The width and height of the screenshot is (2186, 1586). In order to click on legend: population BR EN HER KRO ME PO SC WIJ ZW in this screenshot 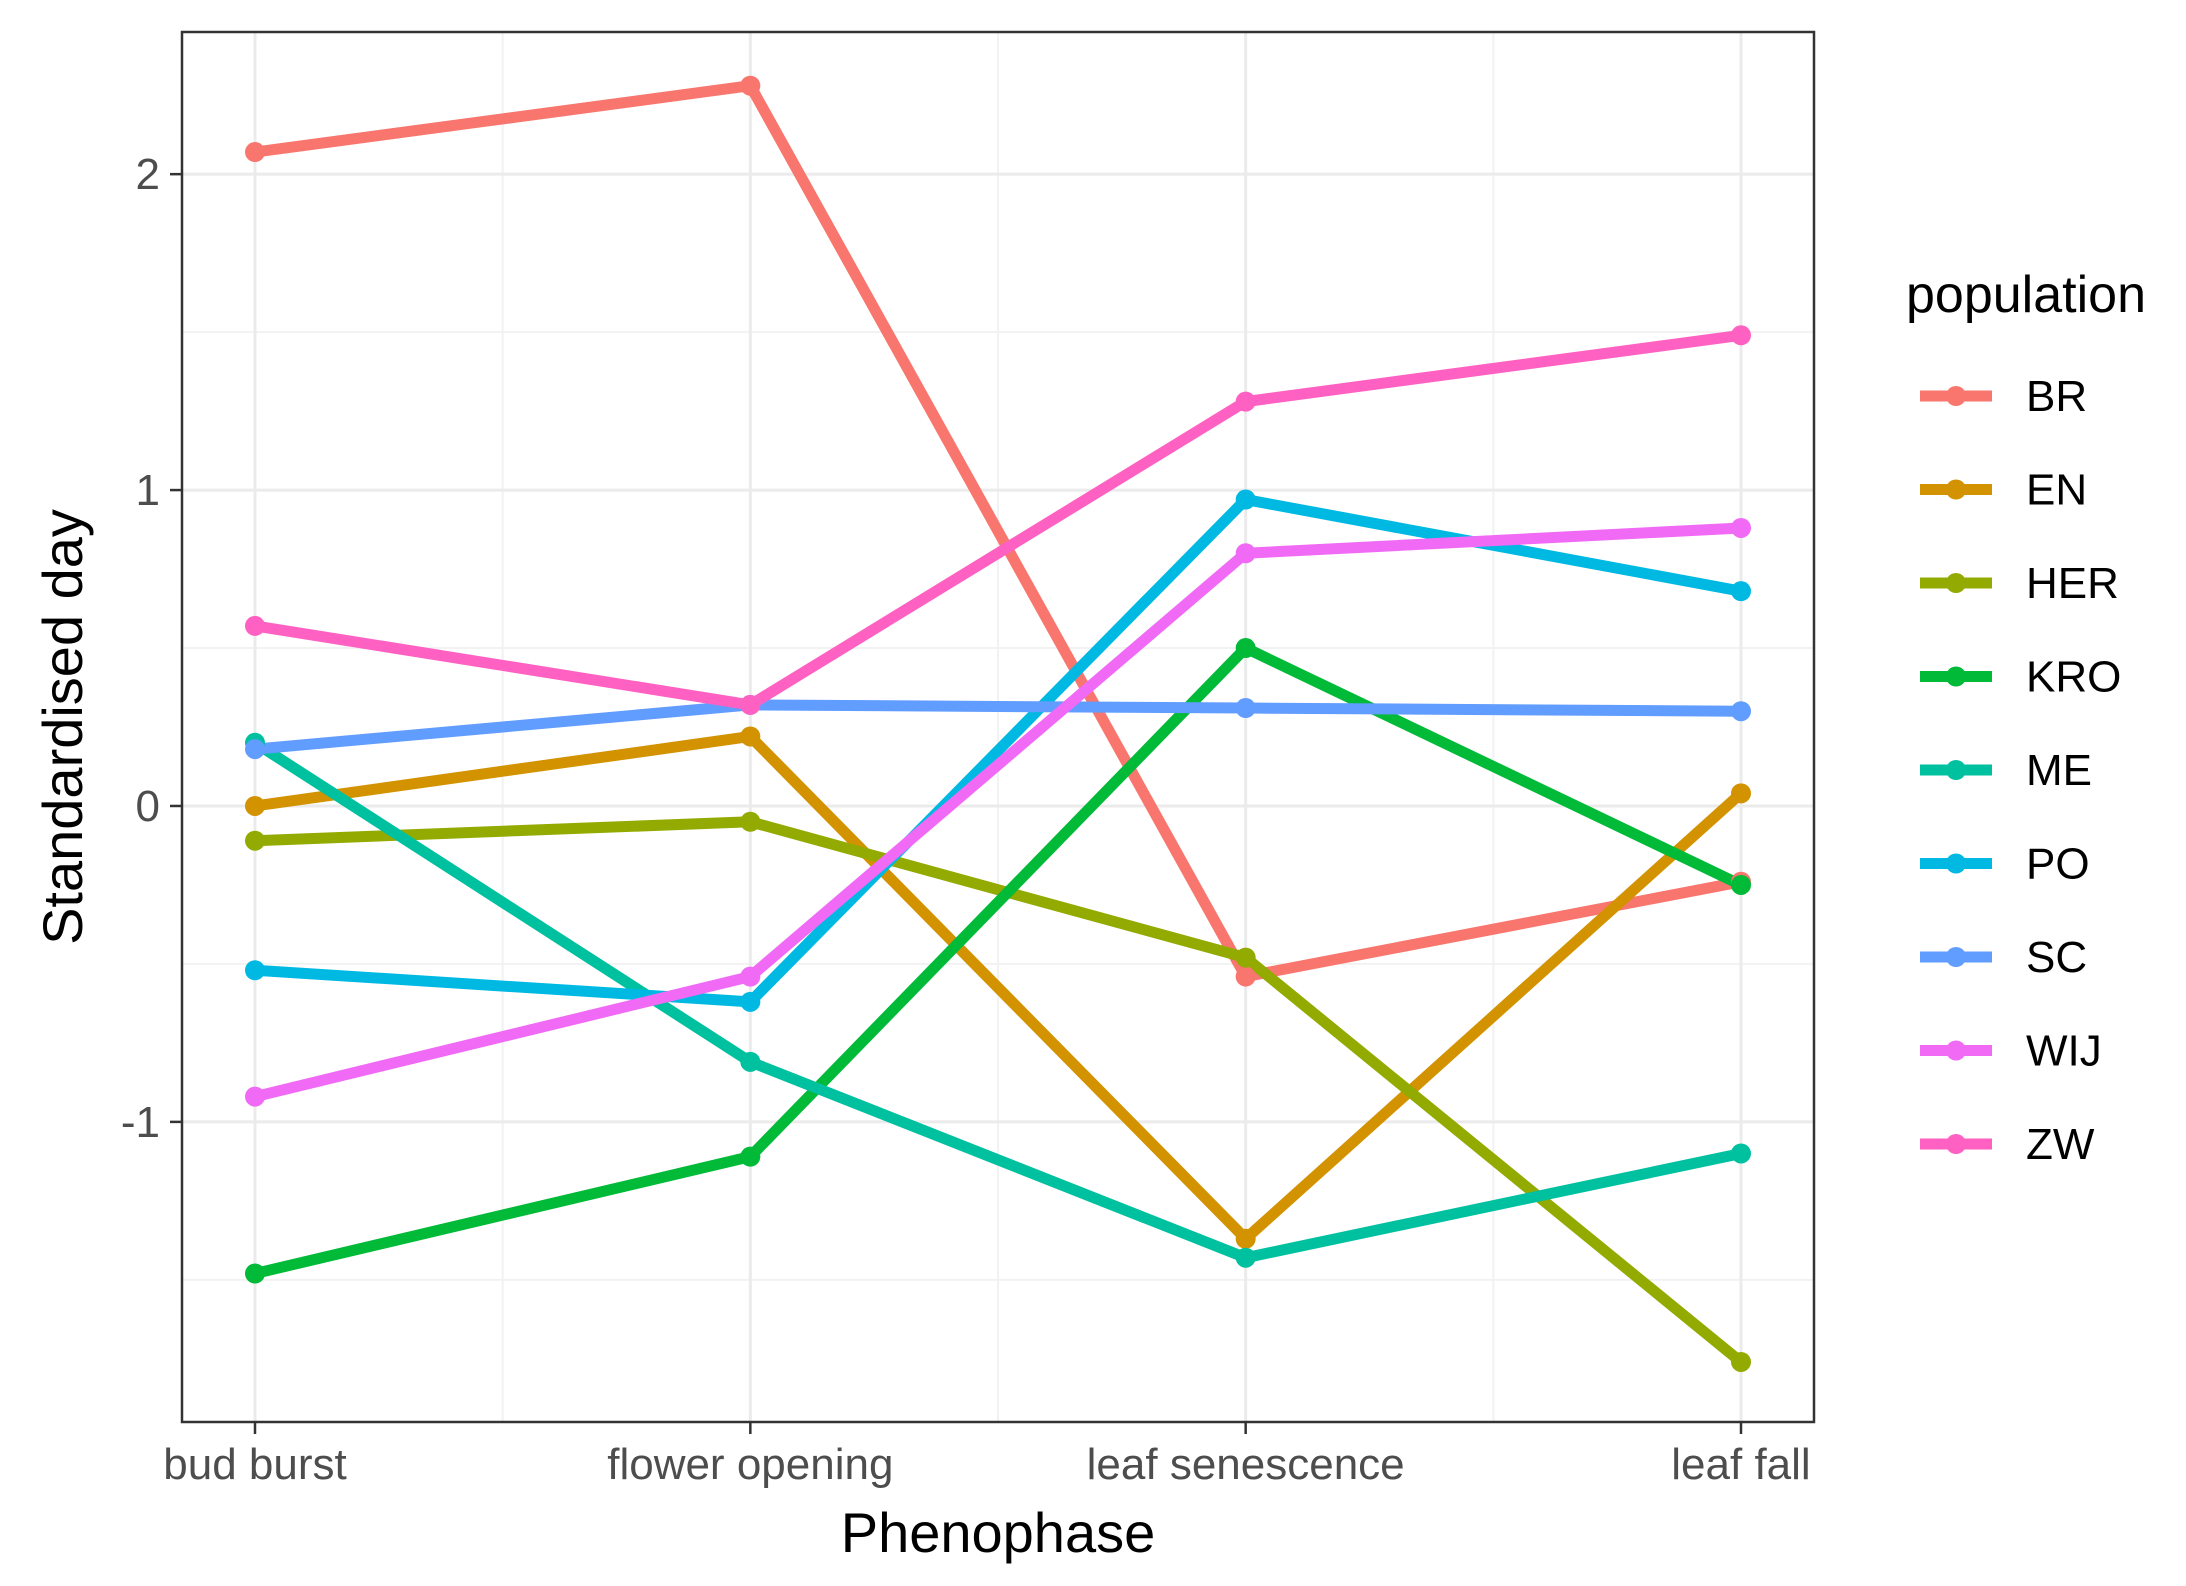, I will do `click(2026, 717)`.